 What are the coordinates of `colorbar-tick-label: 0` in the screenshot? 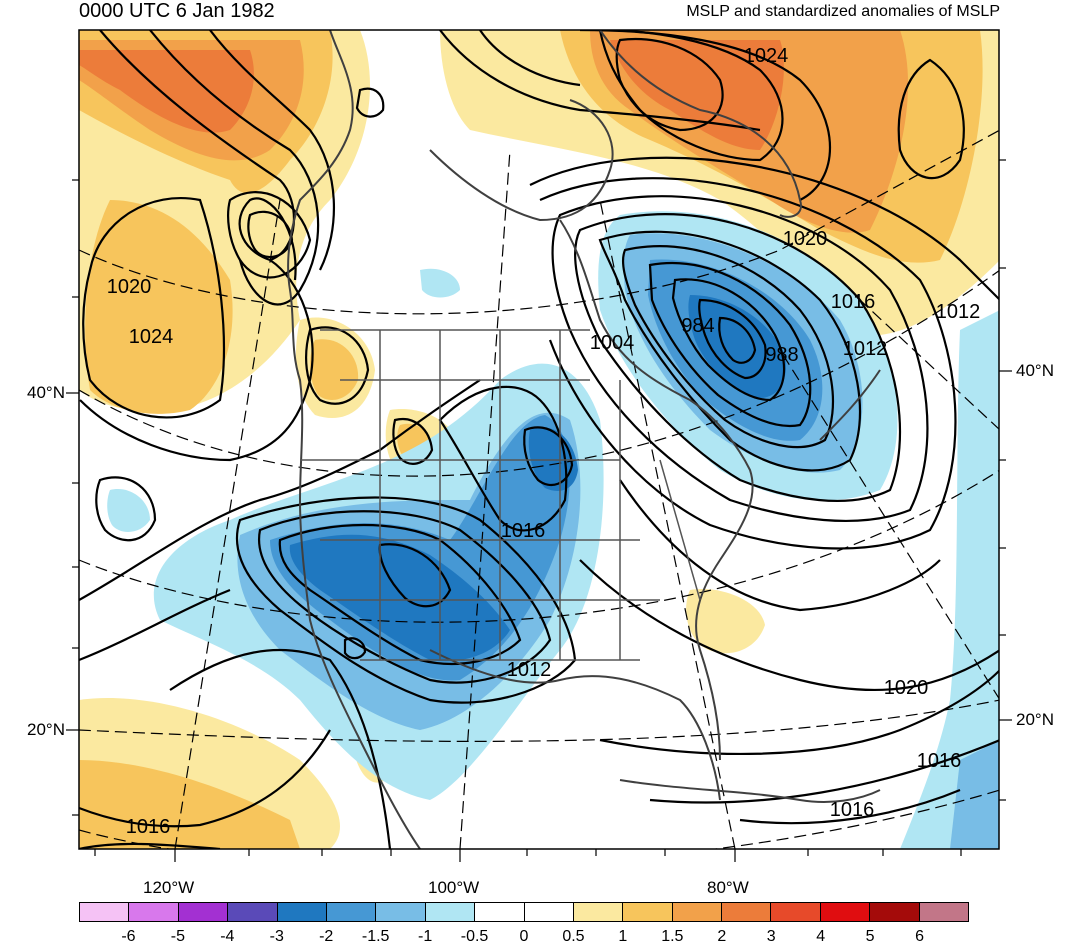 It's located at (524, 936).